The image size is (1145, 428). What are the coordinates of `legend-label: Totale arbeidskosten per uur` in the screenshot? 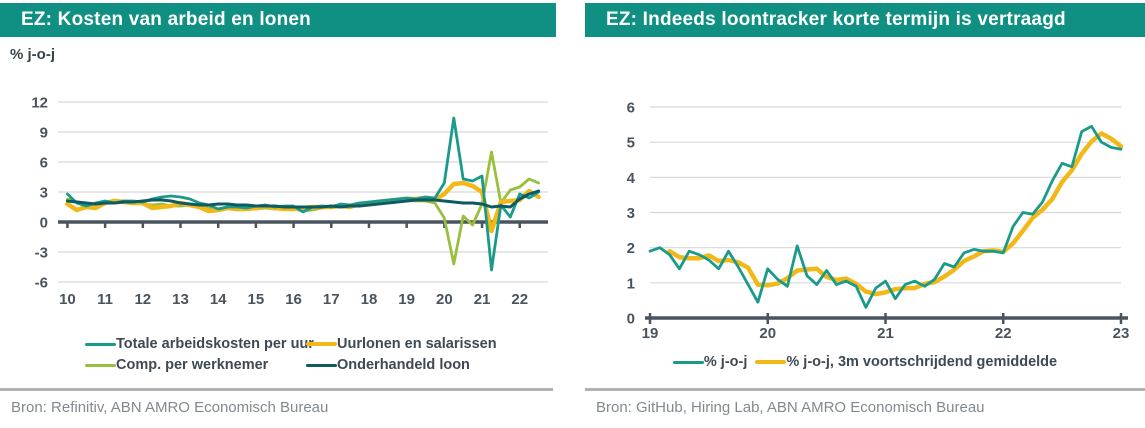 It's located at (215, 344).